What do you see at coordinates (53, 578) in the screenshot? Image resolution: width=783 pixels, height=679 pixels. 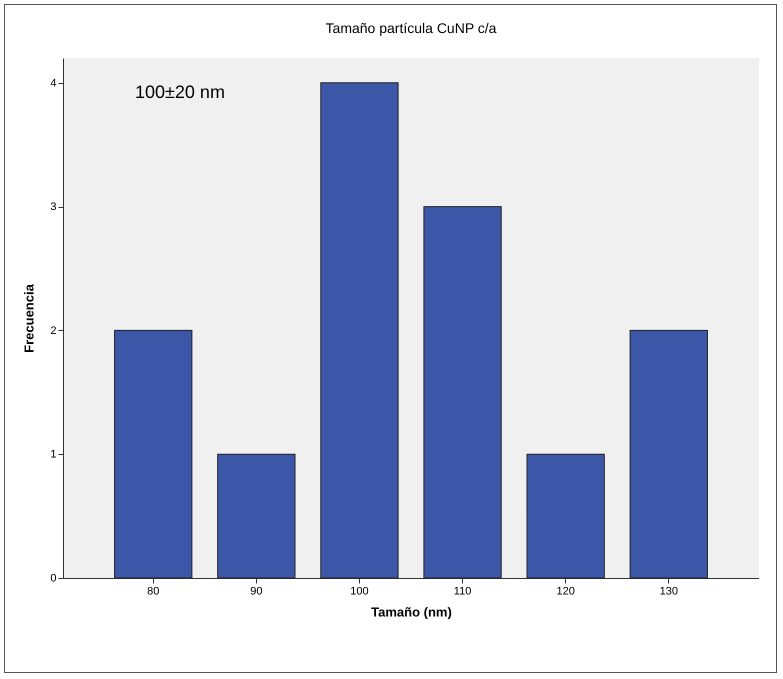 I see `y-tick-label: 0` at bounding box center [53, 578].